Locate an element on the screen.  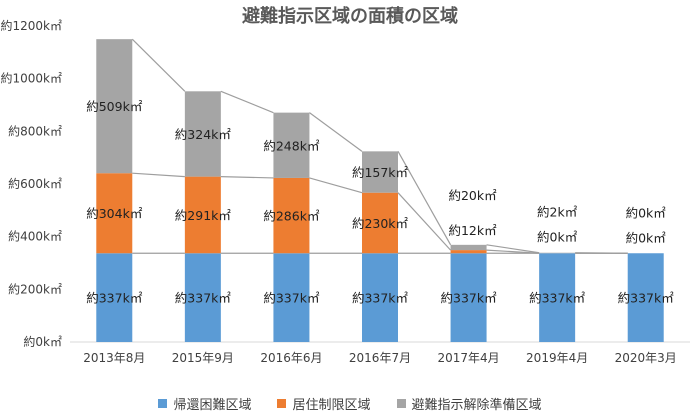
legend-label: 帰還困難区域 is located at coordinates (212, 405).